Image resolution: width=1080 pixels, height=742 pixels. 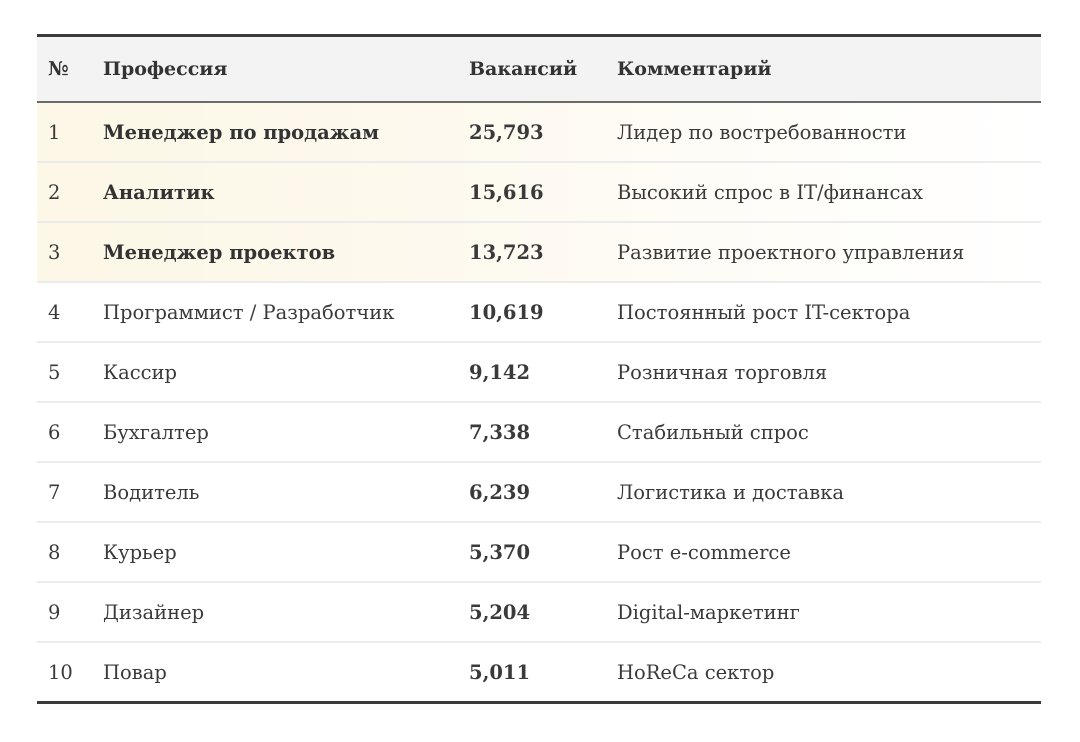 I want to click on row-vacancies: 6,239, so click(x=543, y=492).